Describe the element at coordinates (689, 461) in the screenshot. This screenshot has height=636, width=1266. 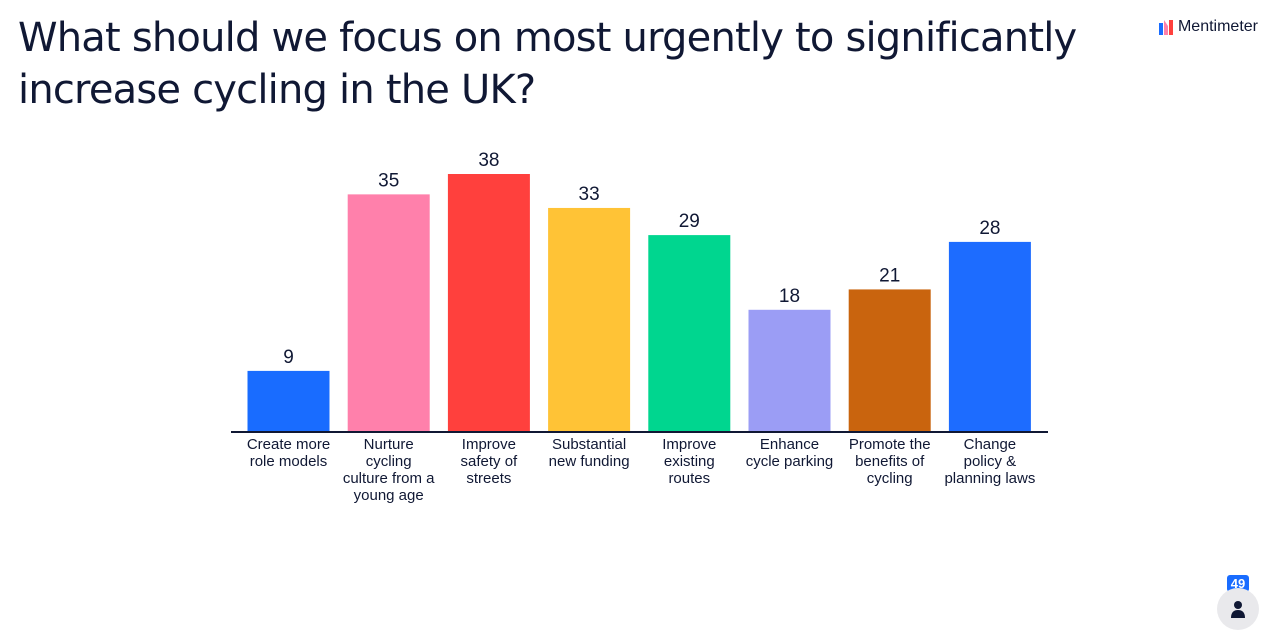
I see `category-label: Improve existing routes` at that location.